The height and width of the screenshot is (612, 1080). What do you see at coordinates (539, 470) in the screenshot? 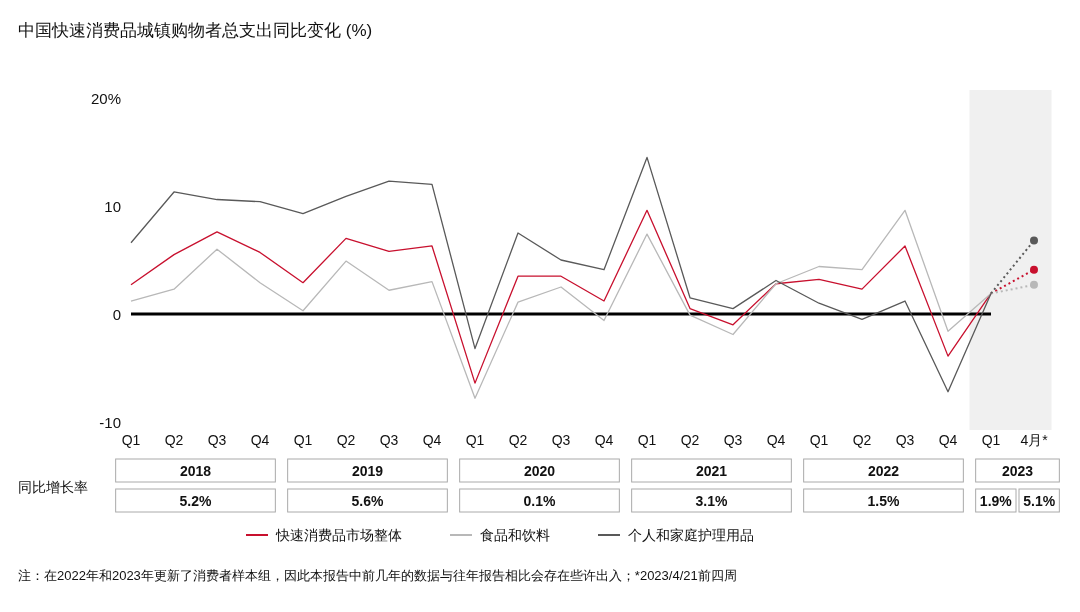
I see `text: 2020` at bounding box center [539, 470].